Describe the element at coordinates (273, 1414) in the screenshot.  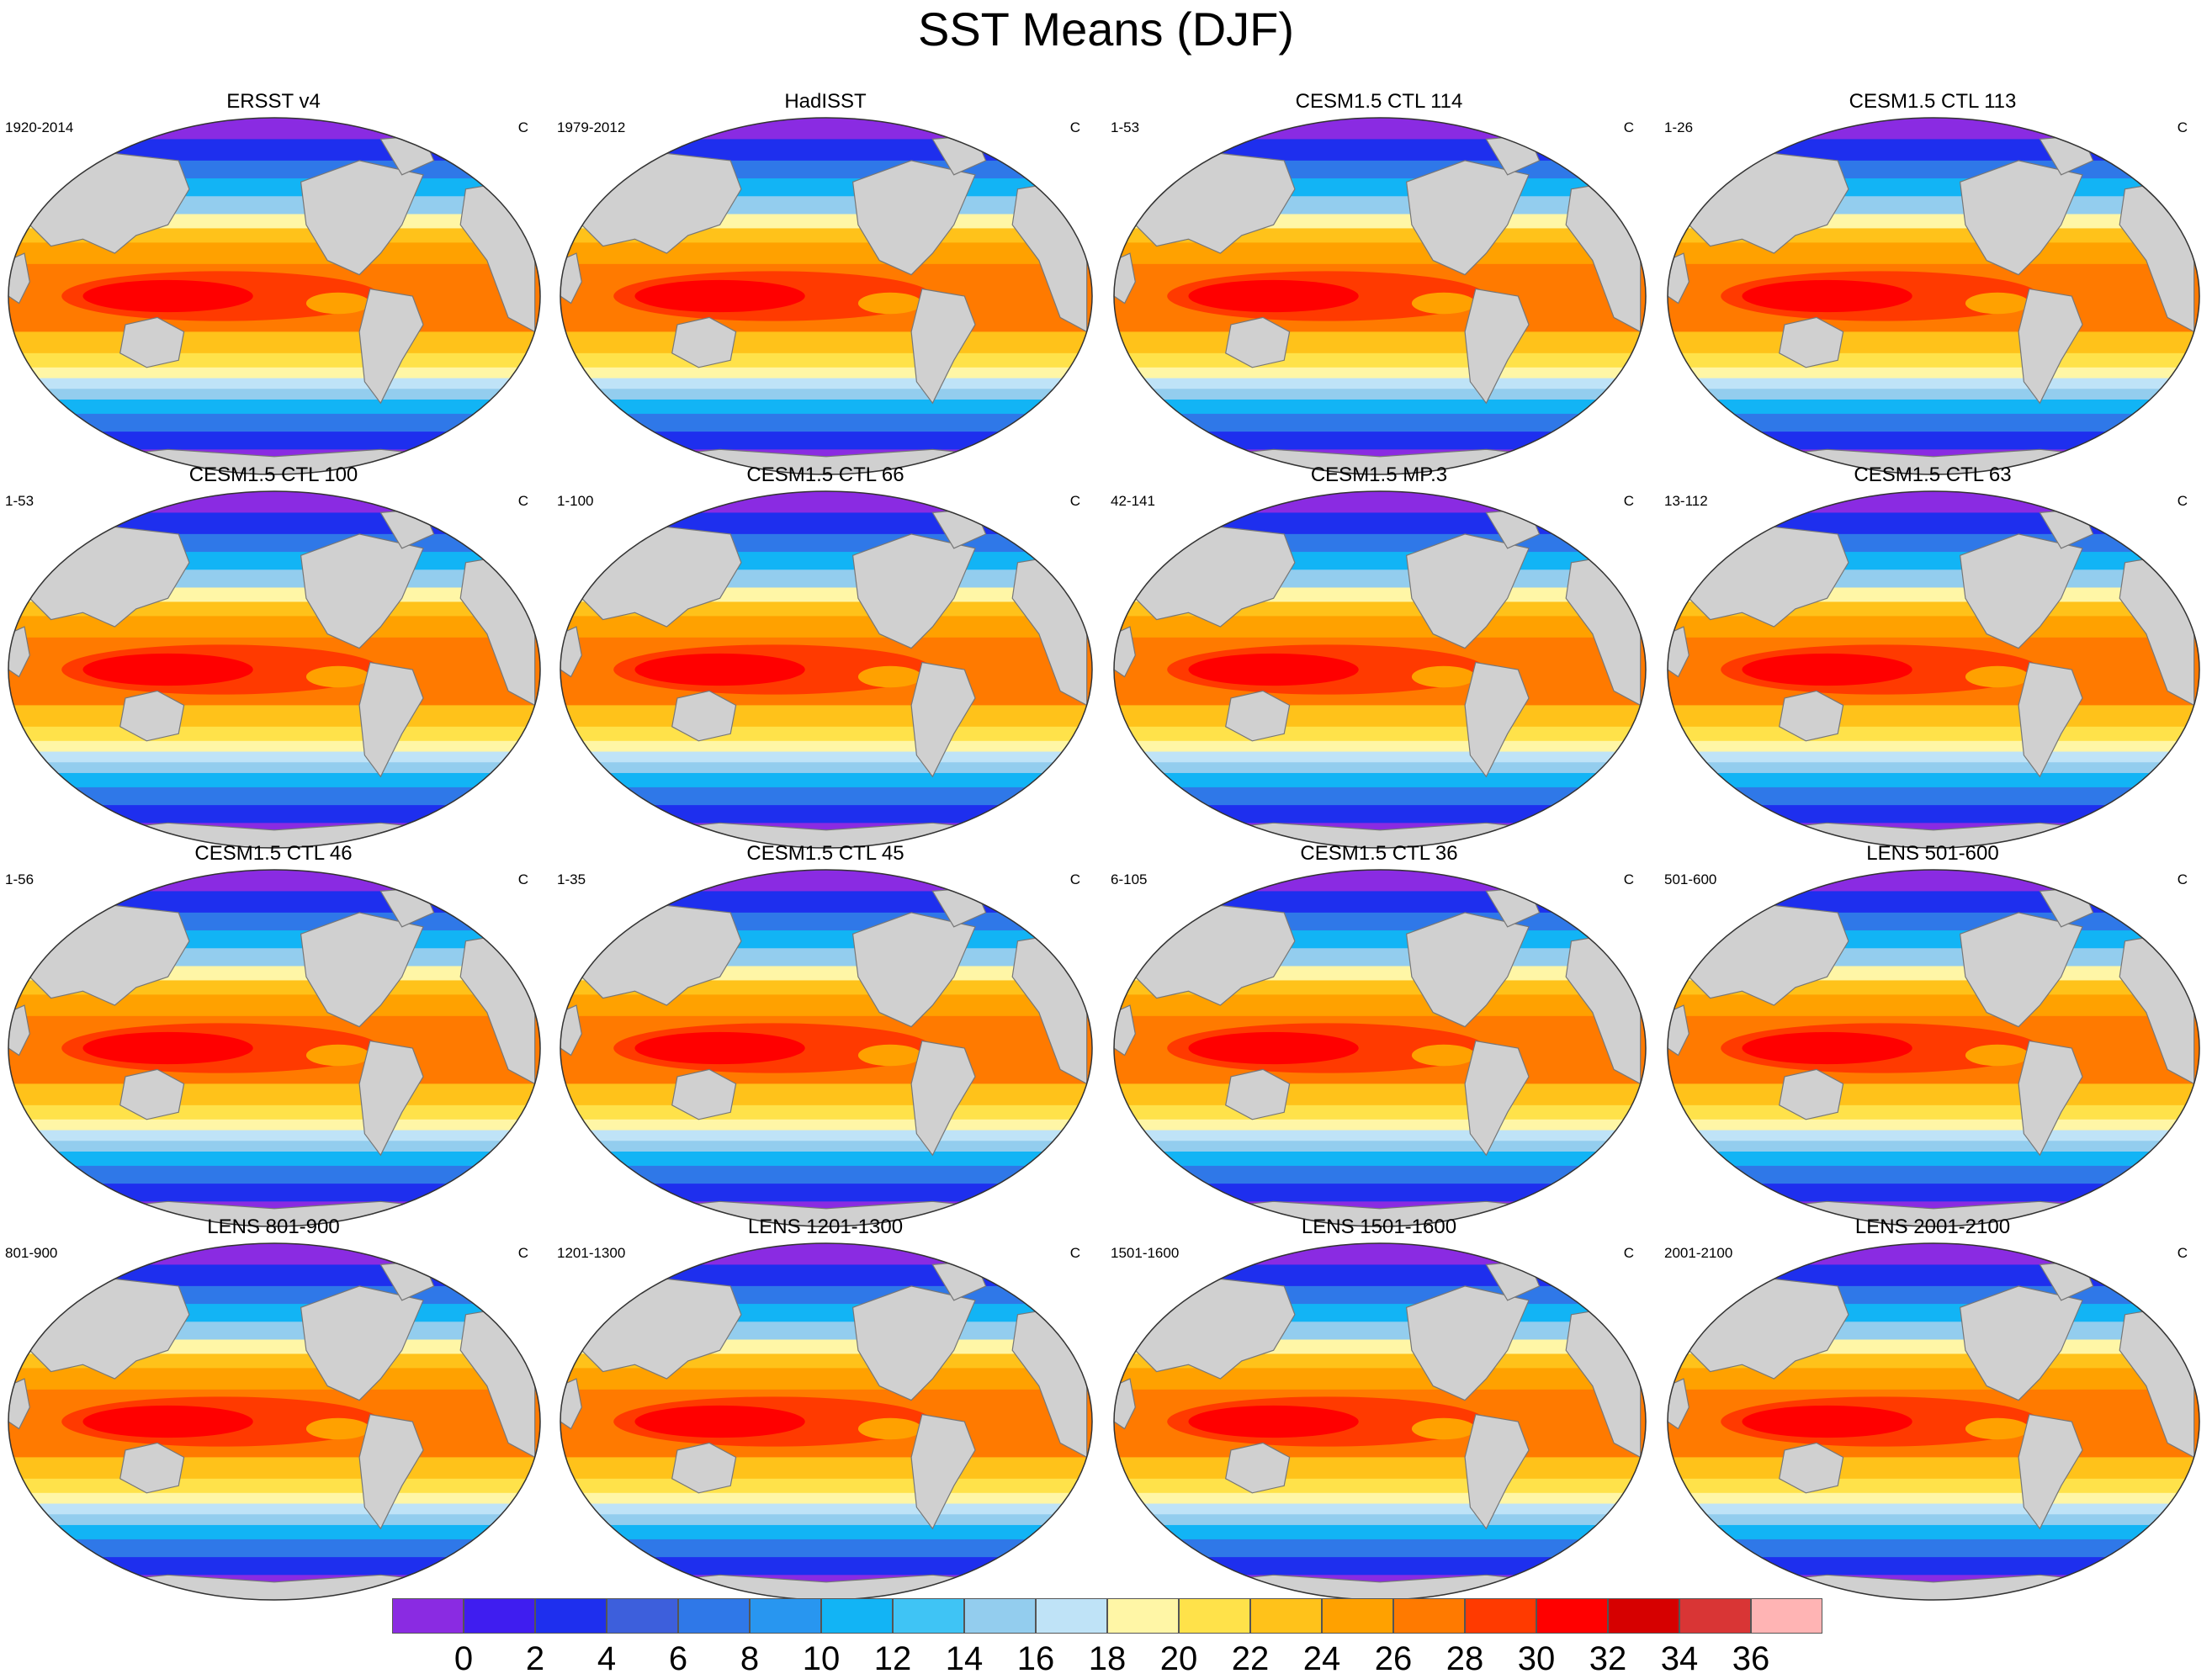
I see `map-panel: LENS 801-900 801-900 C` at that location.